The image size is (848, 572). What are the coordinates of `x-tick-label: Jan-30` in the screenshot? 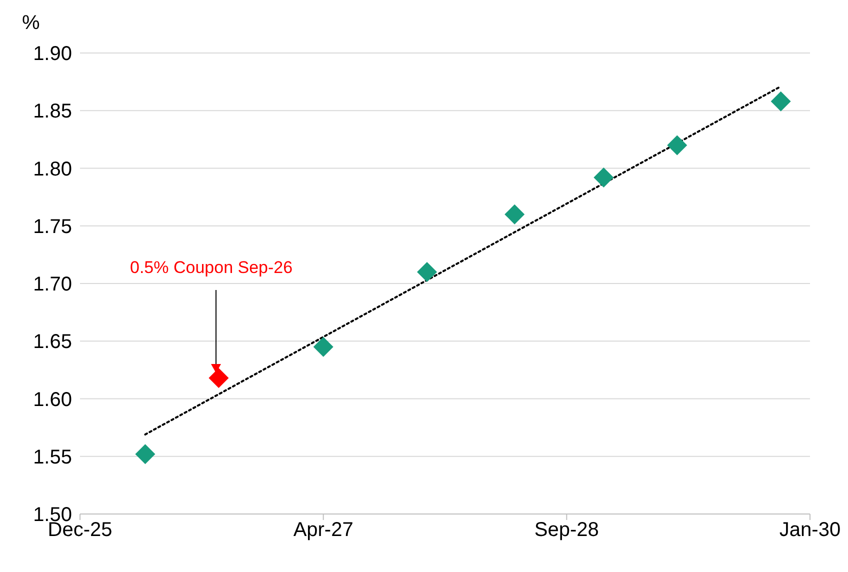 It's located at (810, 530).